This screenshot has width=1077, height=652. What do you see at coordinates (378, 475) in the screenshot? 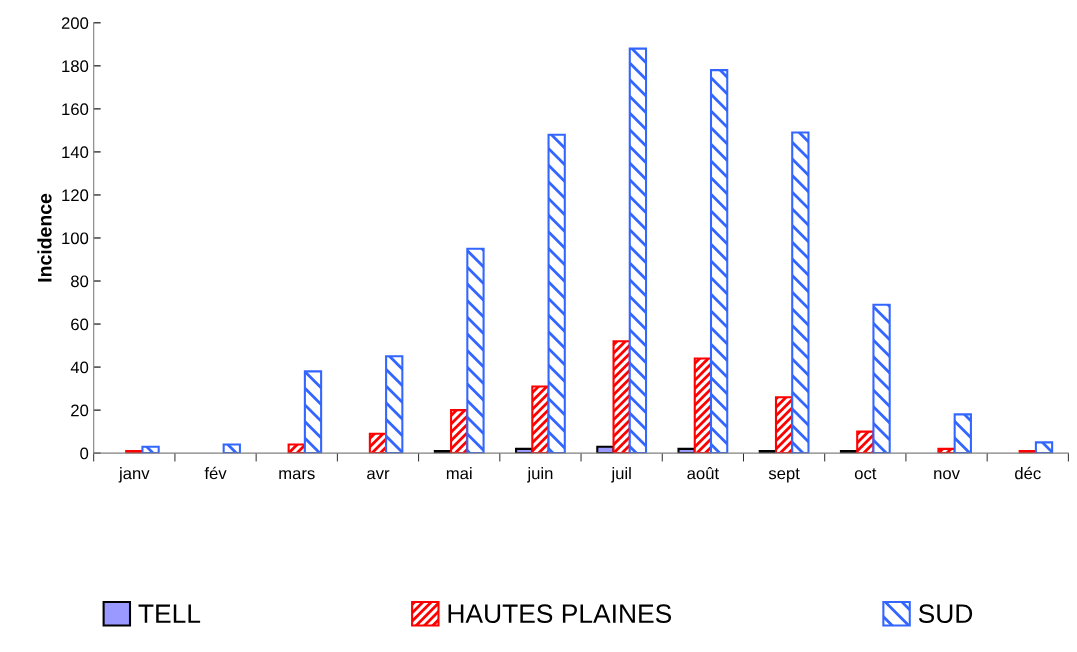
I see `x-tick-label: avr` at bounding box center [378, 475].